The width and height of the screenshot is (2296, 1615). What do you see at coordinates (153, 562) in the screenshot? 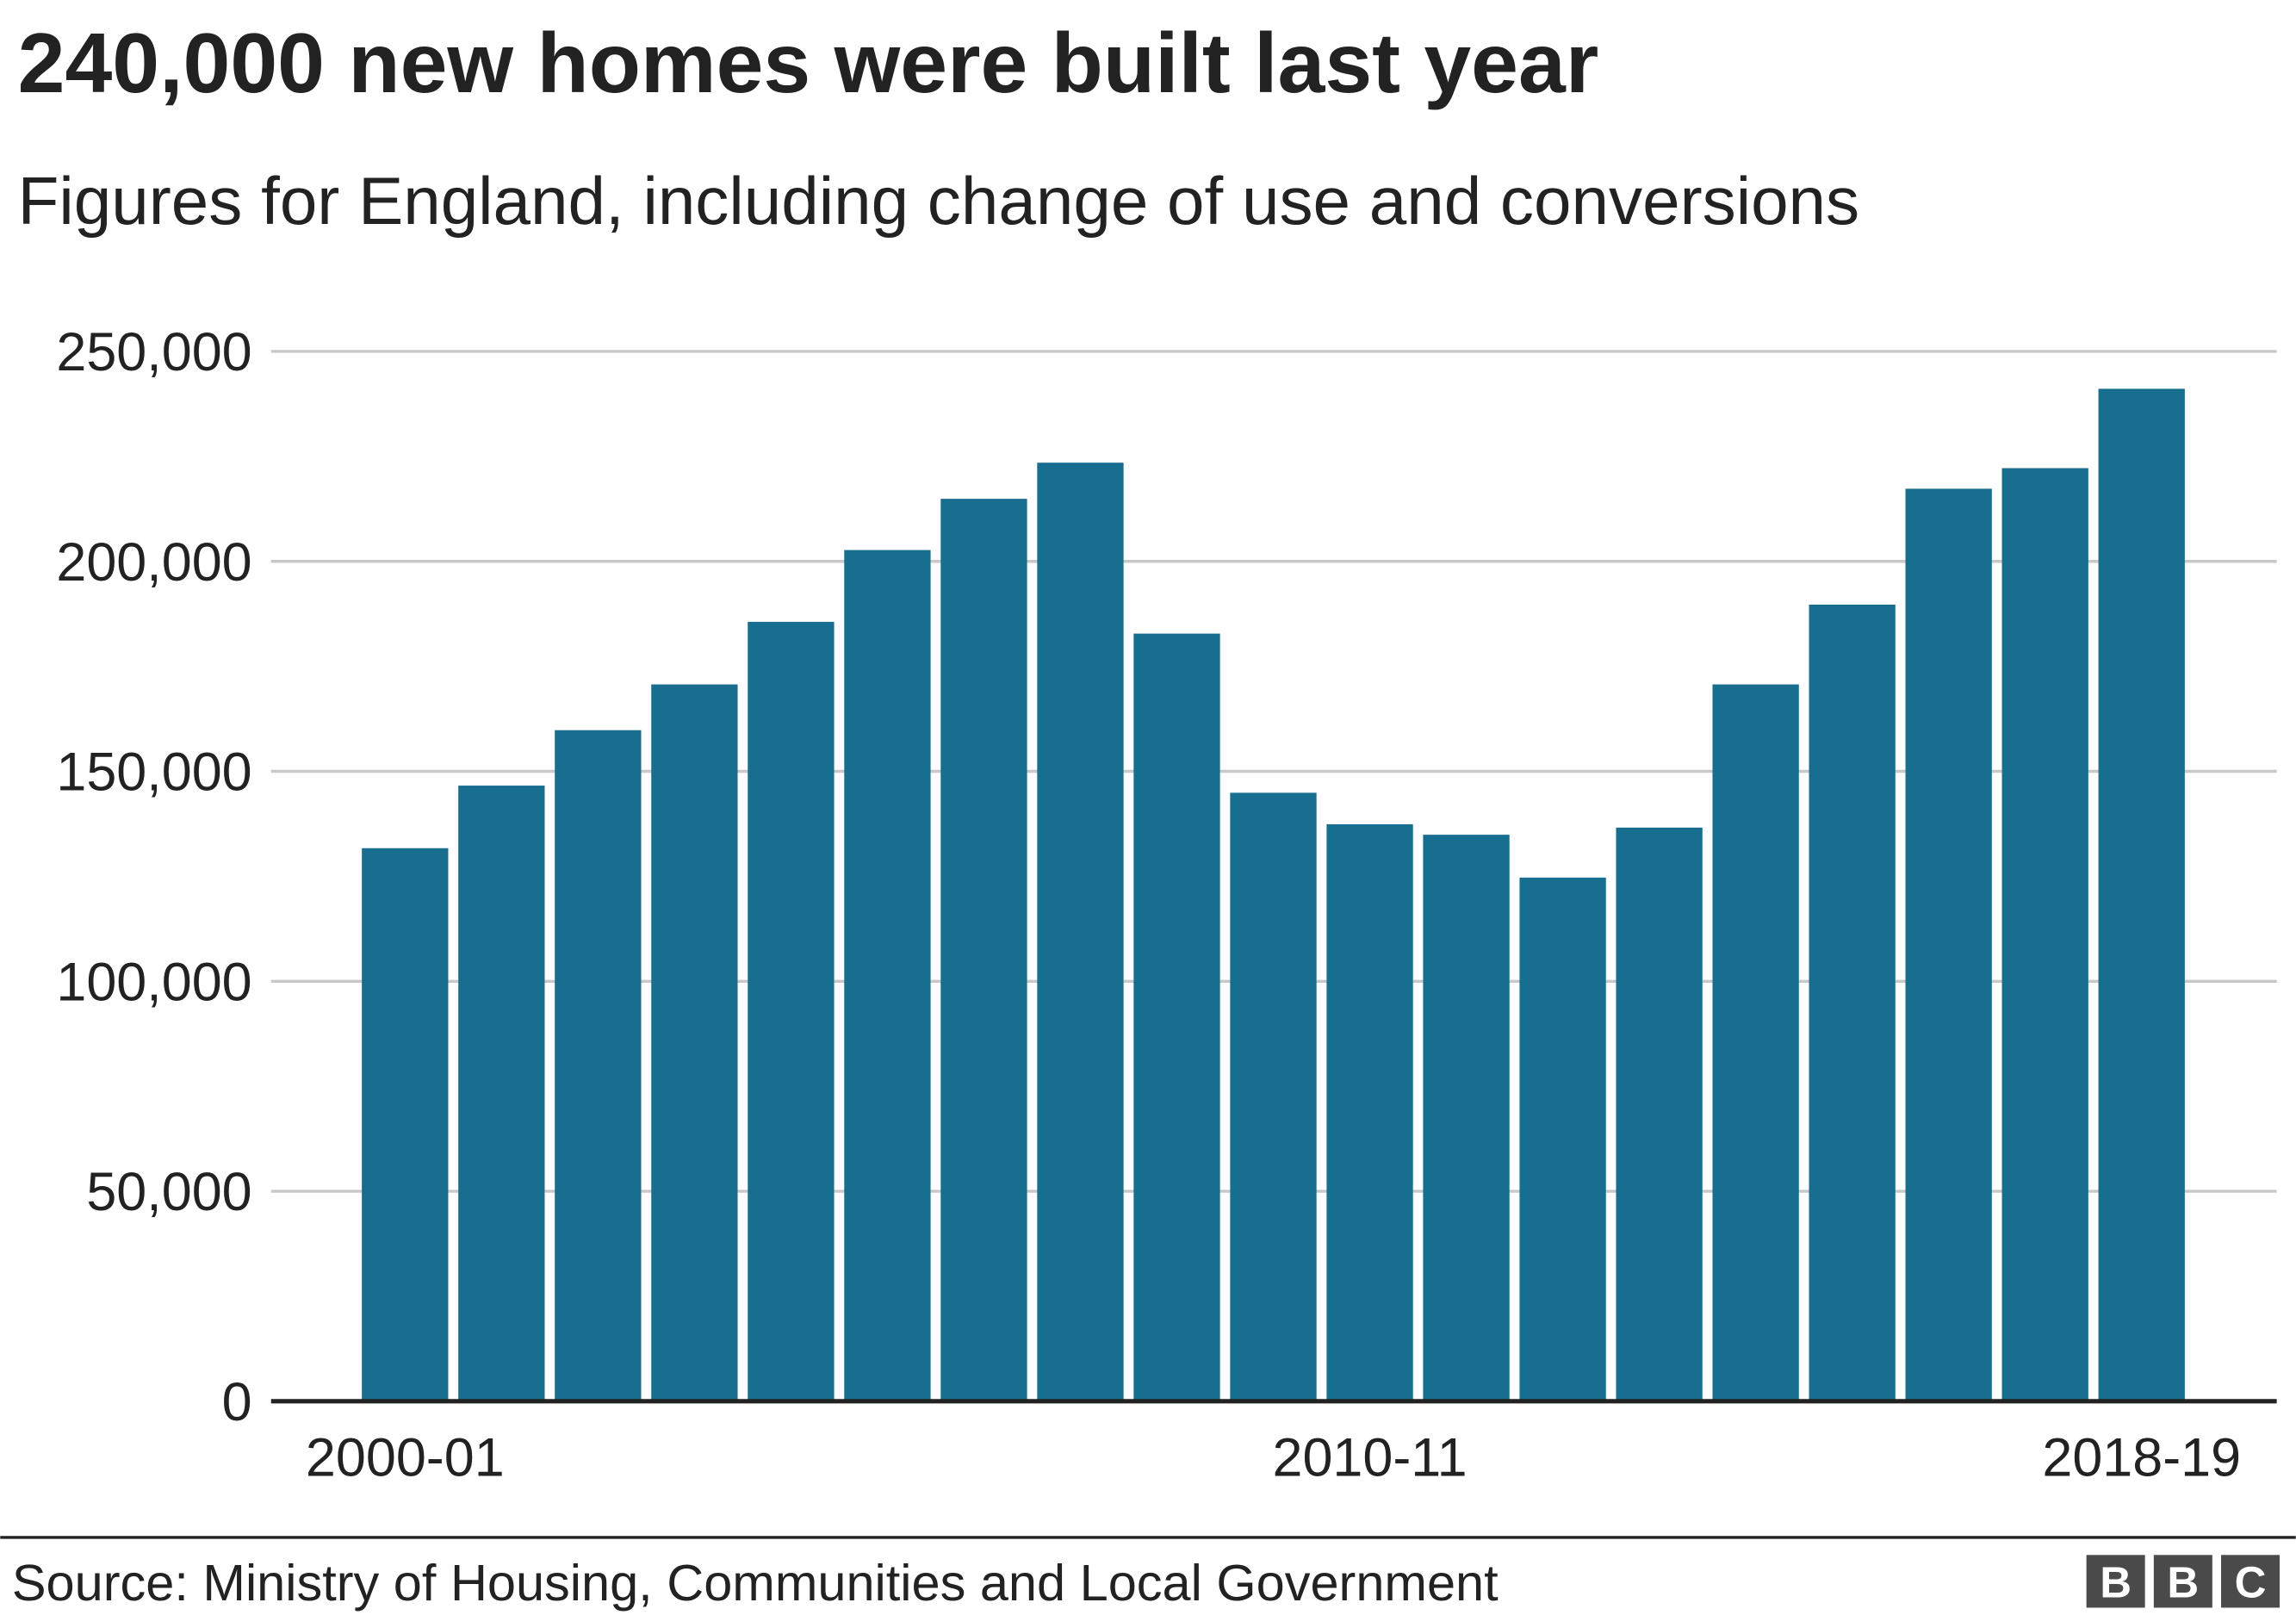
I see `y-tick-label: 200,000` at bounding box center [153, 562].